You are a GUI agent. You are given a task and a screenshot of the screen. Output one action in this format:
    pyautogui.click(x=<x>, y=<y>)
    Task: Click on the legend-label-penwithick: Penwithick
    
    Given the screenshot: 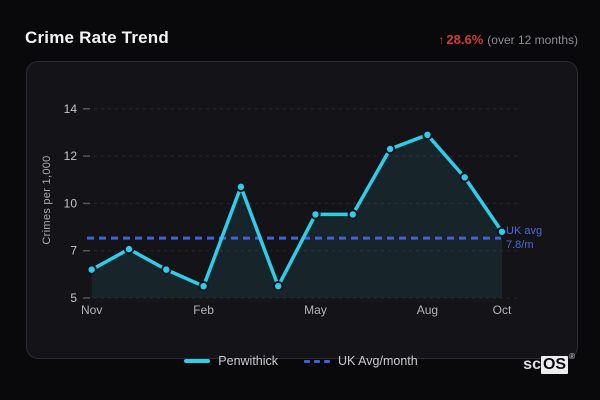 What is the action you would take?
    pyautogui.click(x=248, y=361)
    